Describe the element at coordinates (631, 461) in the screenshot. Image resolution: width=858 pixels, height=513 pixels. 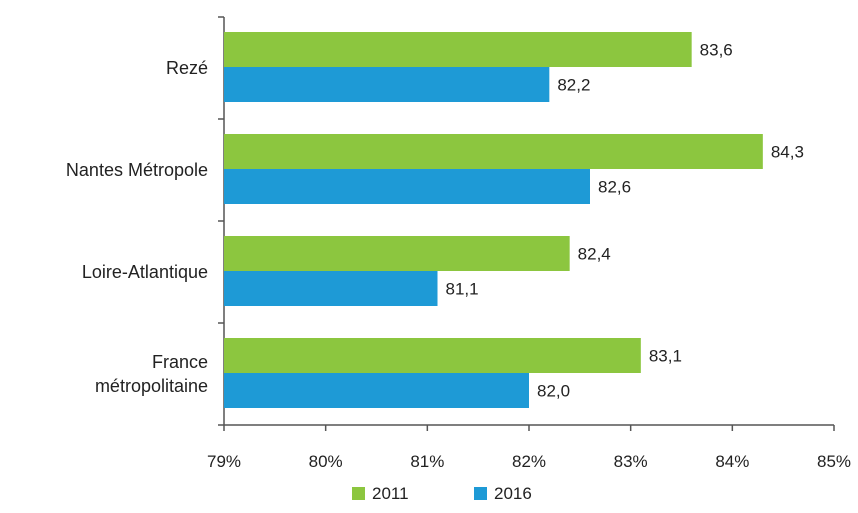
I see `value-tick-label-4: 83%` at that location.